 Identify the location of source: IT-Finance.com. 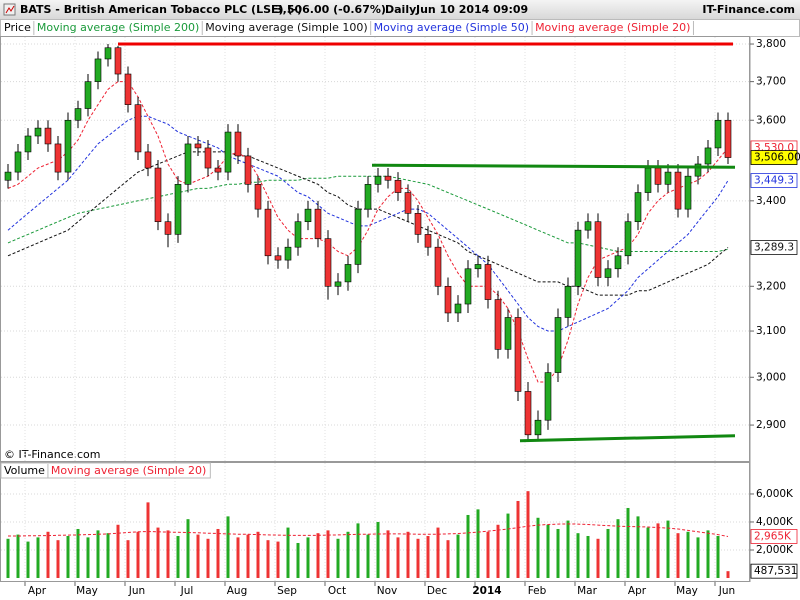
(748, 9).